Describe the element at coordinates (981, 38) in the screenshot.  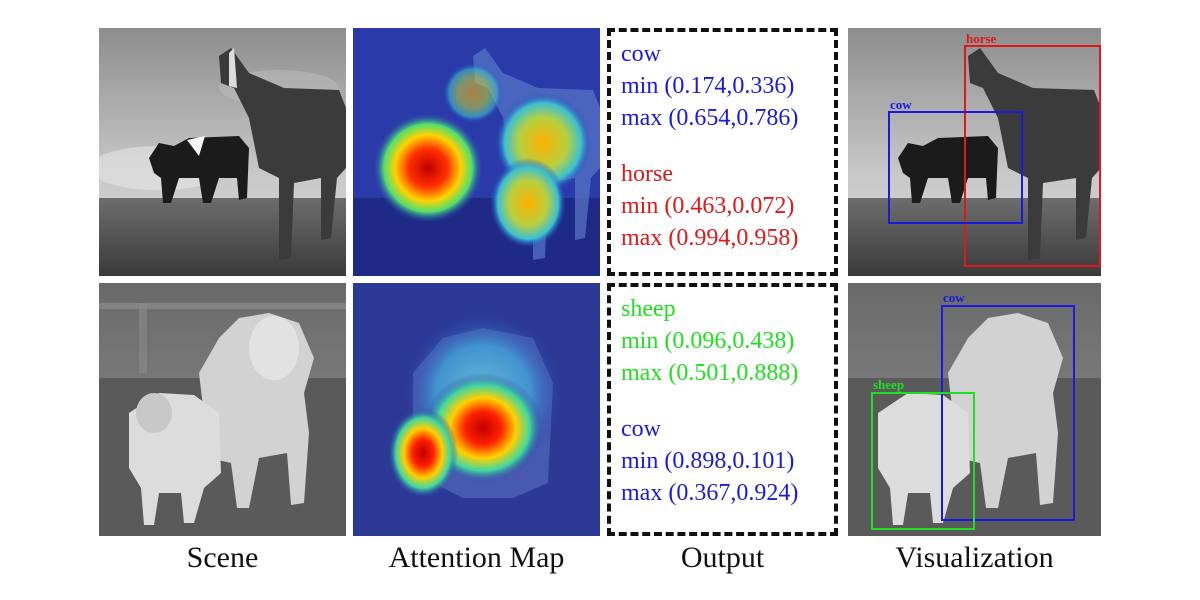
I see `bbox-label-horse: horse` at that location.